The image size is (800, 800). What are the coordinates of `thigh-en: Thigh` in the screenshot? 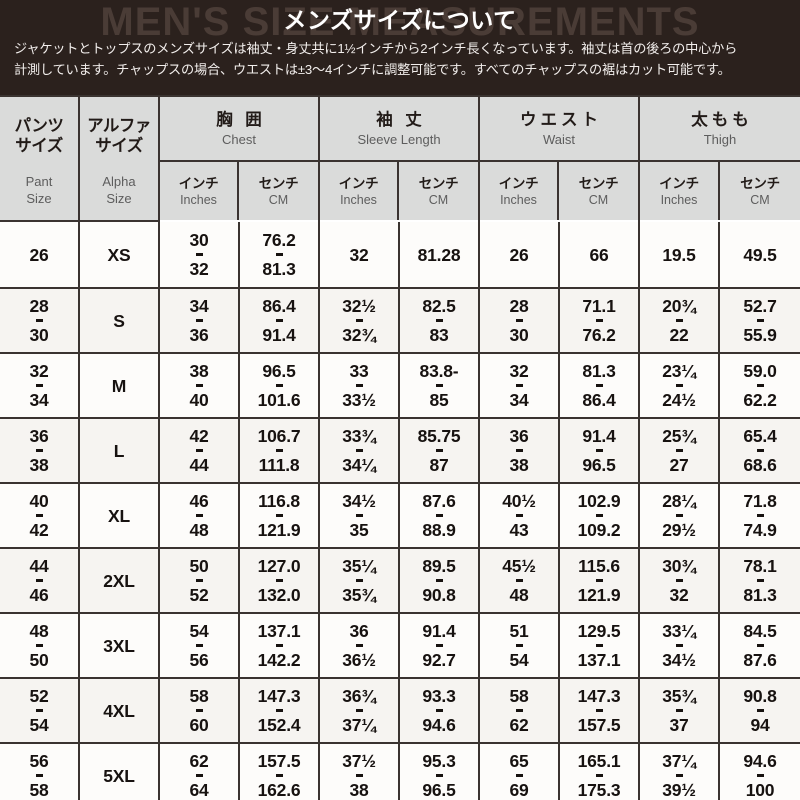 It's located at (720, 139).